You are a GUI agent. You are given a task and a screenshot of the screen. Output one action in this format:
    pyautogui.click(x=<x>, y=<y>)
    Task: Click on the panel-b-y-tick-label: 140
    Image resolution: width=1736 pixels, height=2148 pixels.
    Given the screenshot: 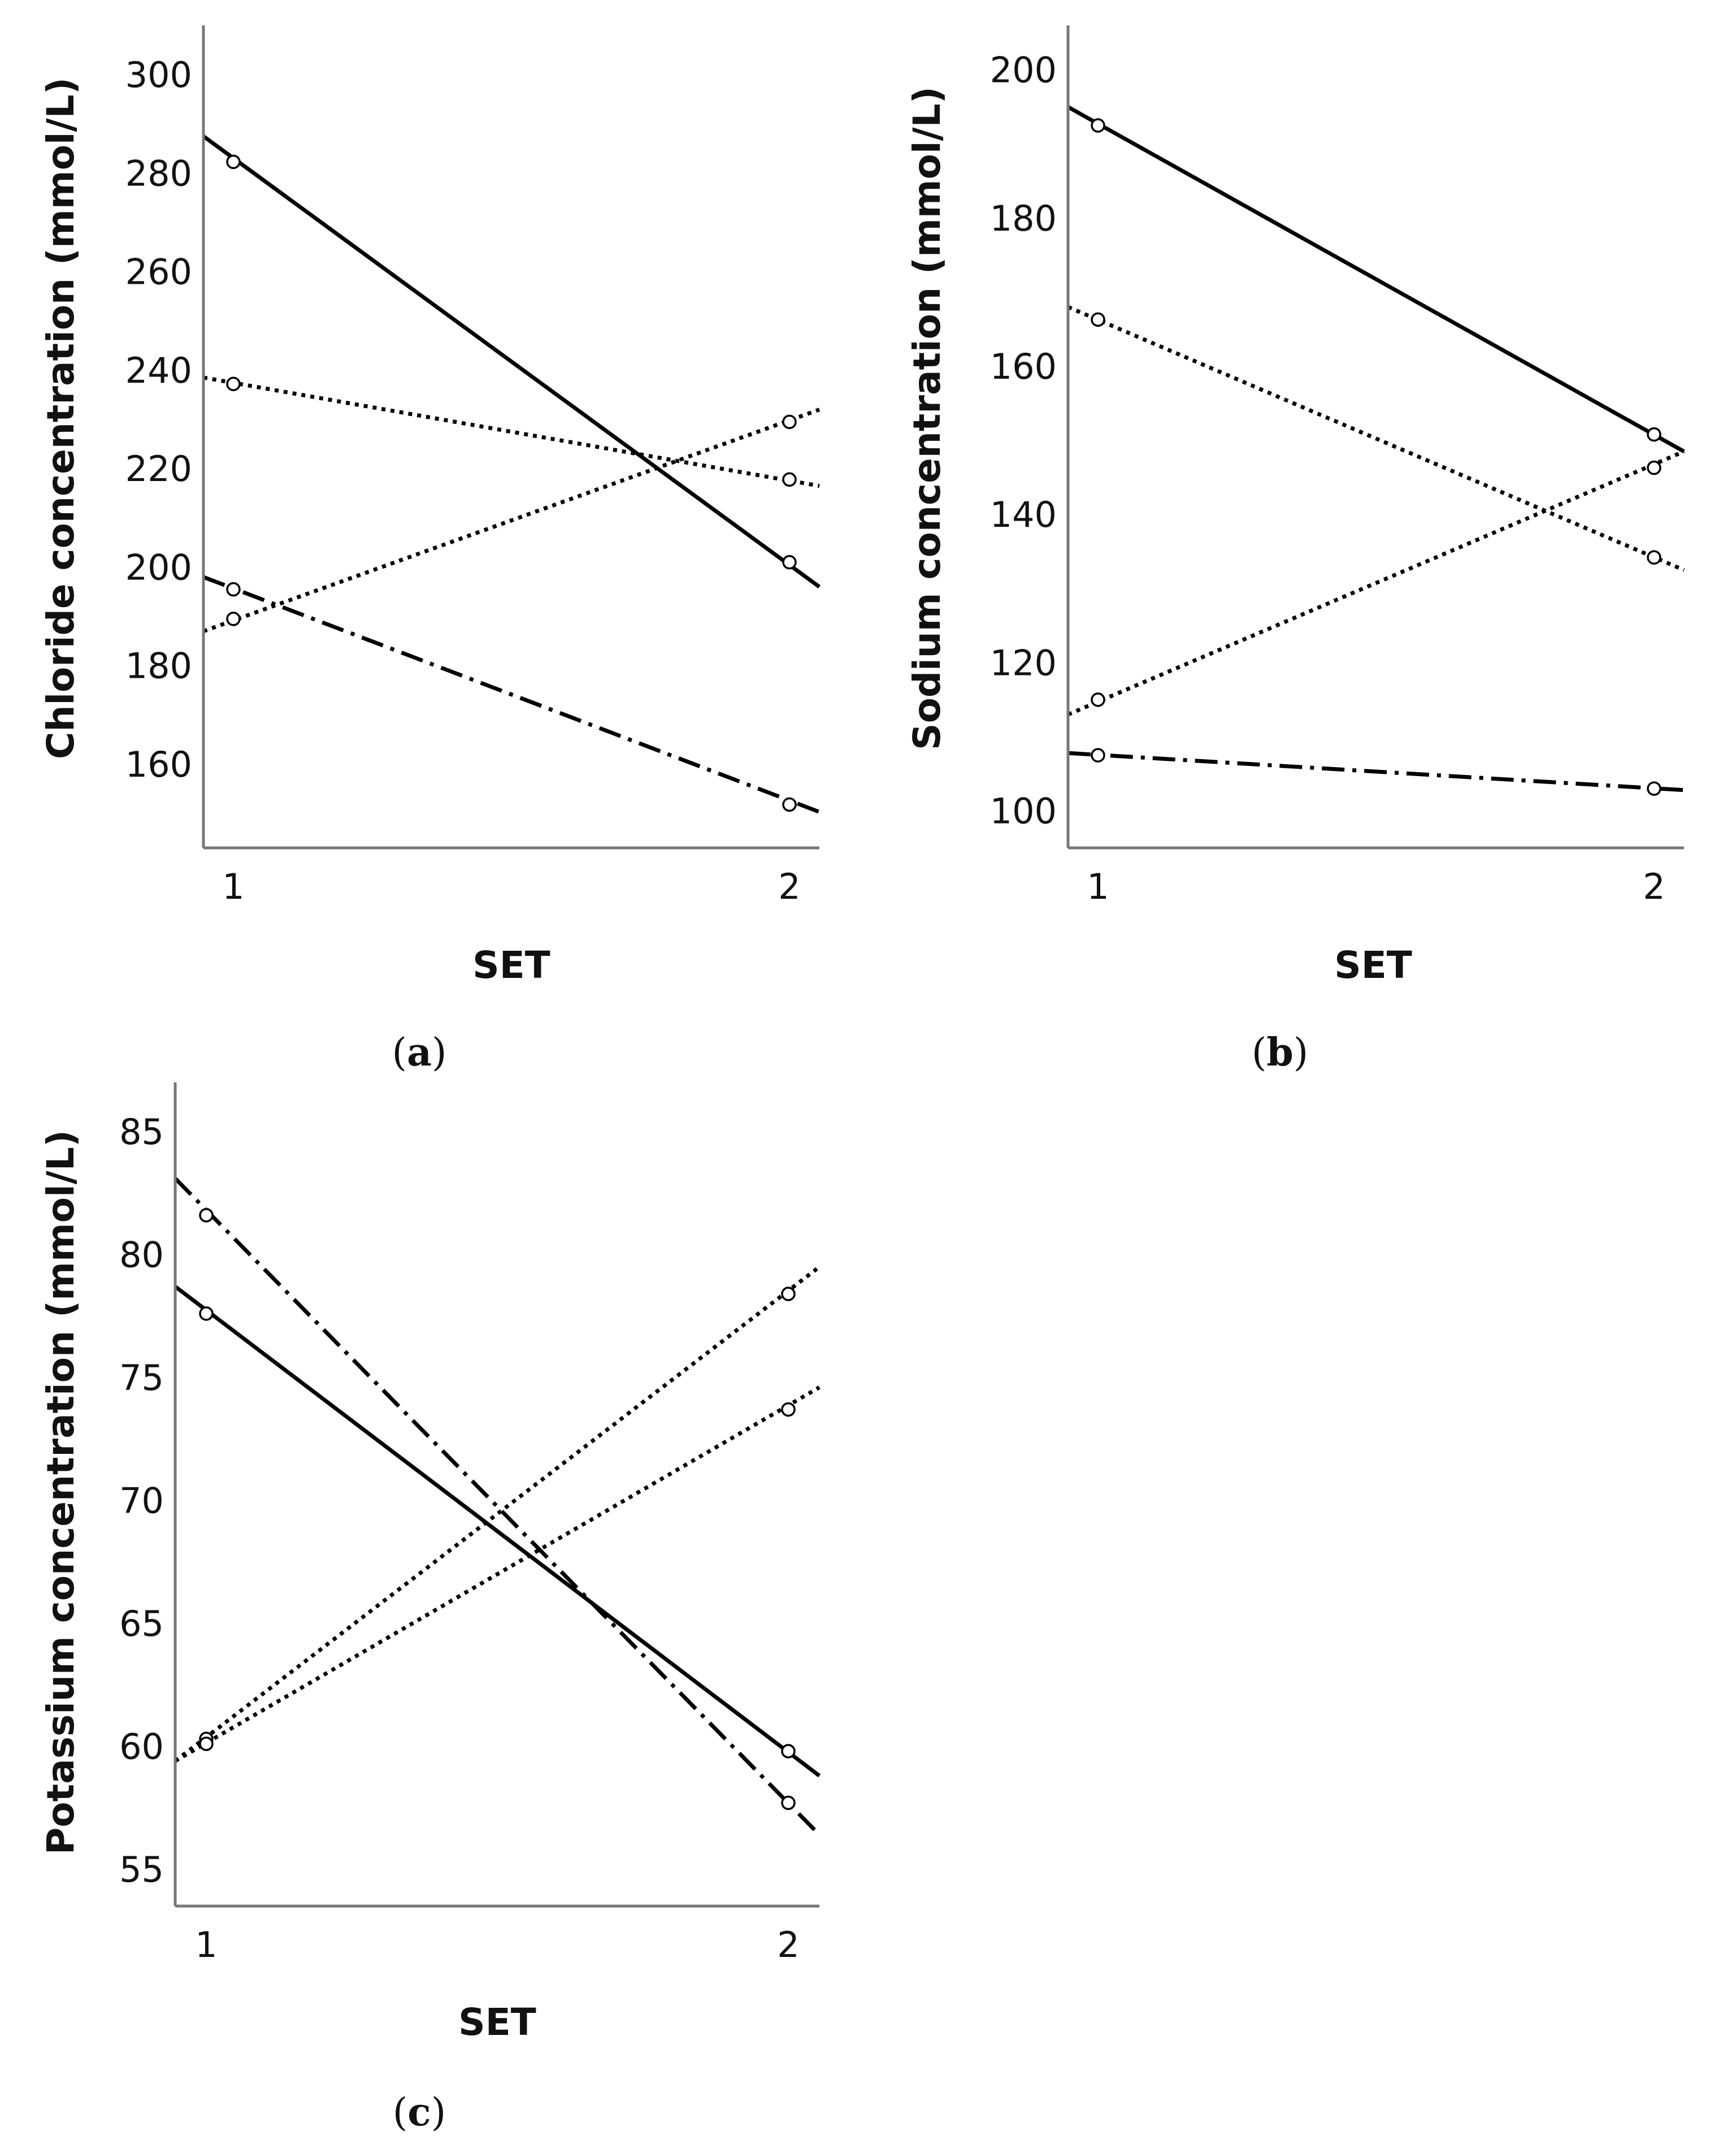 What is the action you would take?
    pyautogui.click(x=1023, y=514)
    